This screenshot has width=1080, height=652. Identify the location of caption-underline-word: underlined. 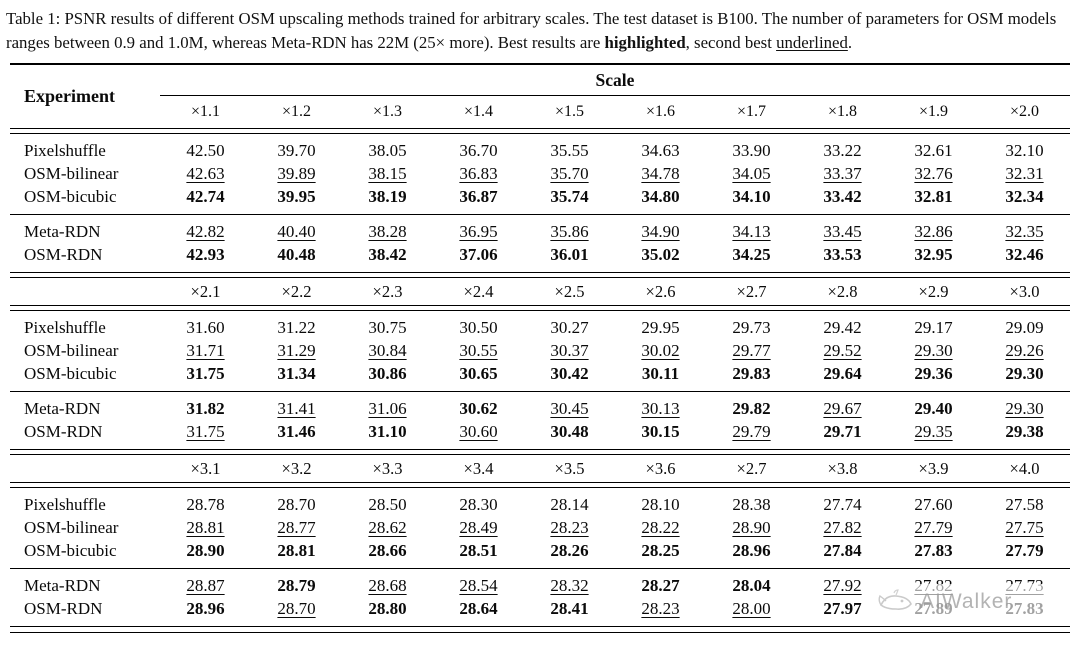
(812, 42).